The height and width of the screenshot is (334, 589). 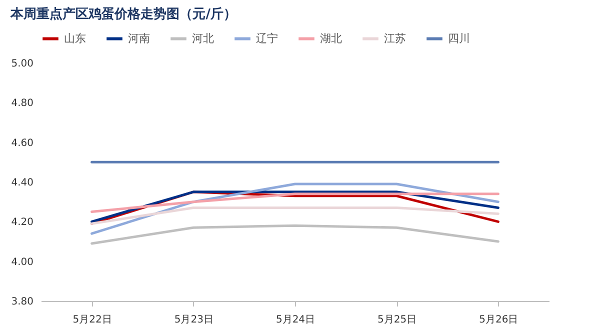 I want to click on x-tick-label: 5月26日, so click(x=498, y=320).